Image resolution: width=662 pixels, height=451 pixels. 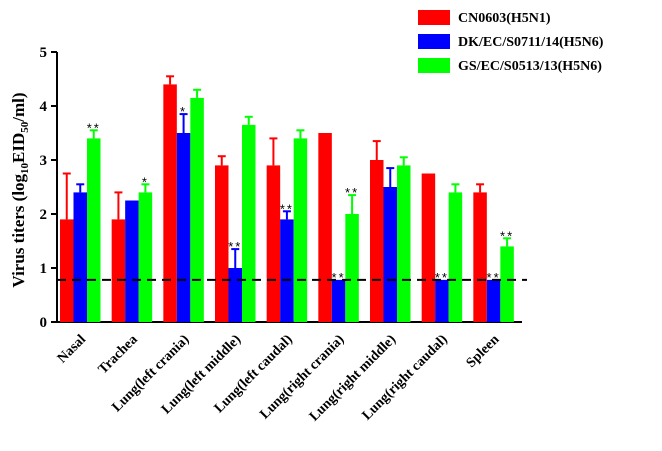 What do you see at coordinates (25, 127) in the screenshot?
I see `ylabel-sub2: 50` at bounding box center [25, 127].